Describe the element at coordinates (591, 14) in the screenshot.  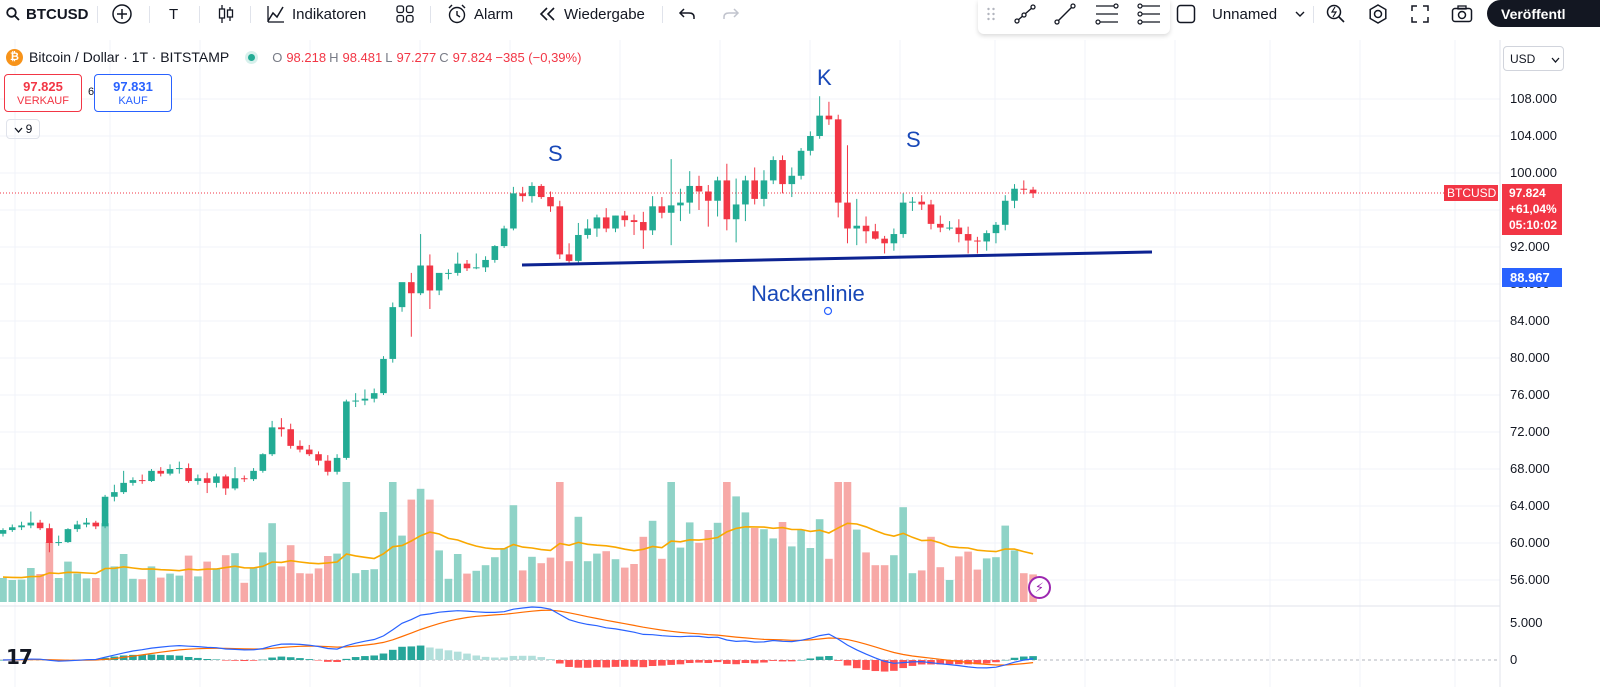
I see `replay-button: Wiedergabe` at that location.